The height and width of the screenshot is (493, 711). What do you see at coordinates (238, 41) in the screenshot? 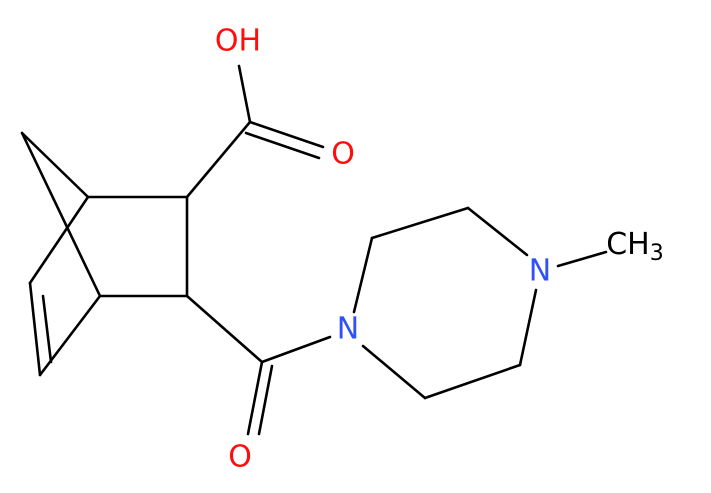
I see `atom-label: OH` at bounding box center [238, 41].